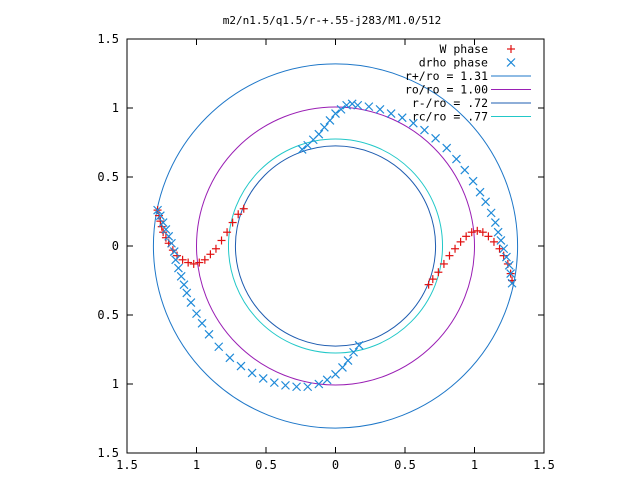  Describe the element at coordinates (115, 108) in the screenshot. I see `y-tick-label-1: 1` at that location.